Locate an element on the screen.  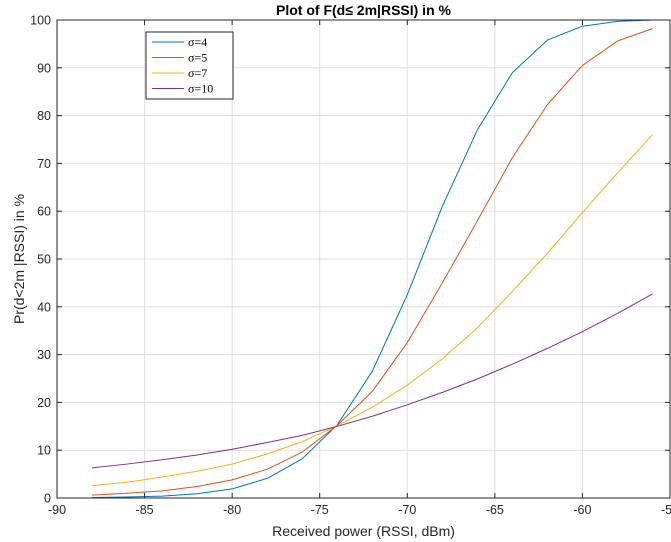
x-tick-label: -55 is located at coordinates (666, 510).